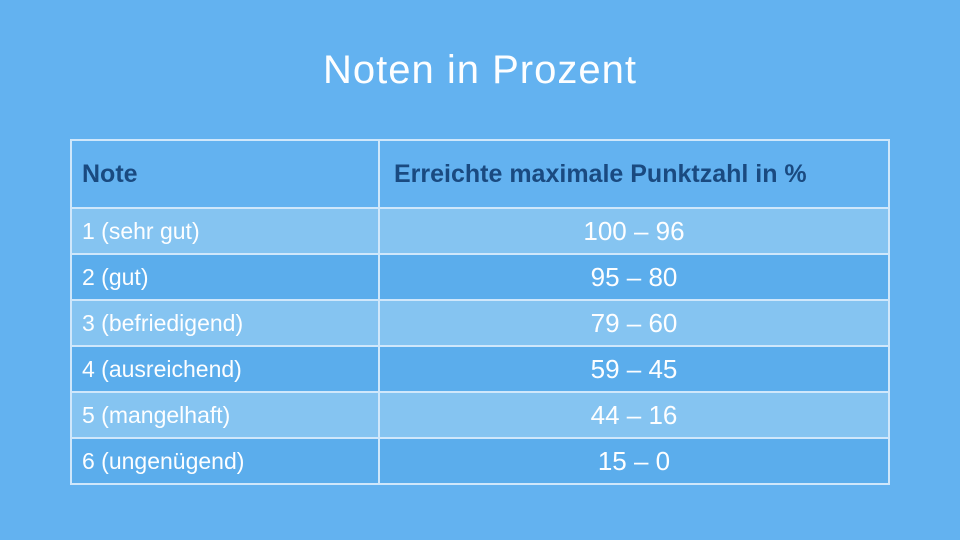 The width and height of the screenshot is (960, 540). I want to click on range-cell: 100 – 96, so click(633, 231).